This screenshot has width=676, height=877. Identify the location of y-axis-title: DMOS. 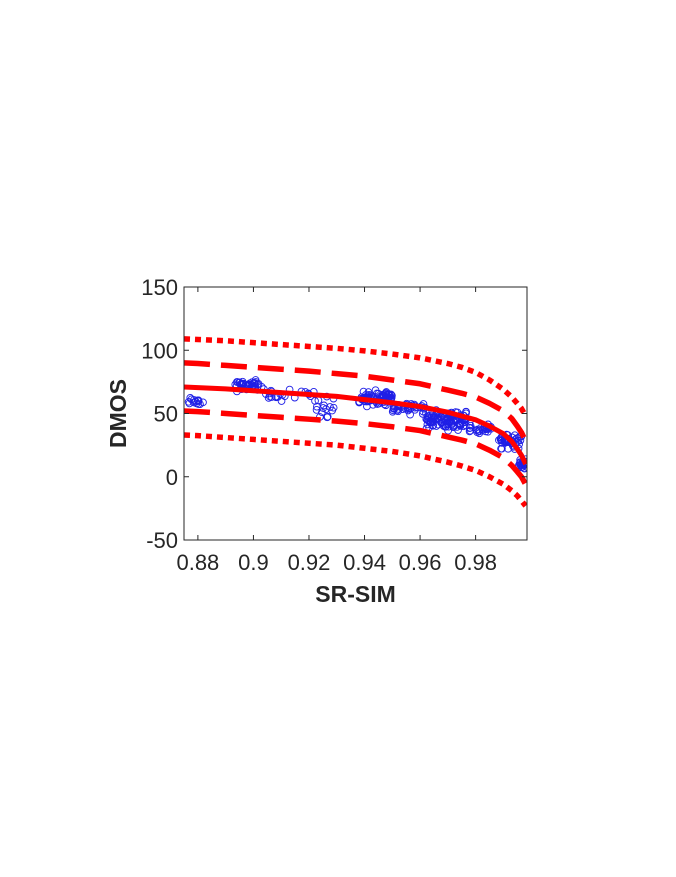
(118, 413).